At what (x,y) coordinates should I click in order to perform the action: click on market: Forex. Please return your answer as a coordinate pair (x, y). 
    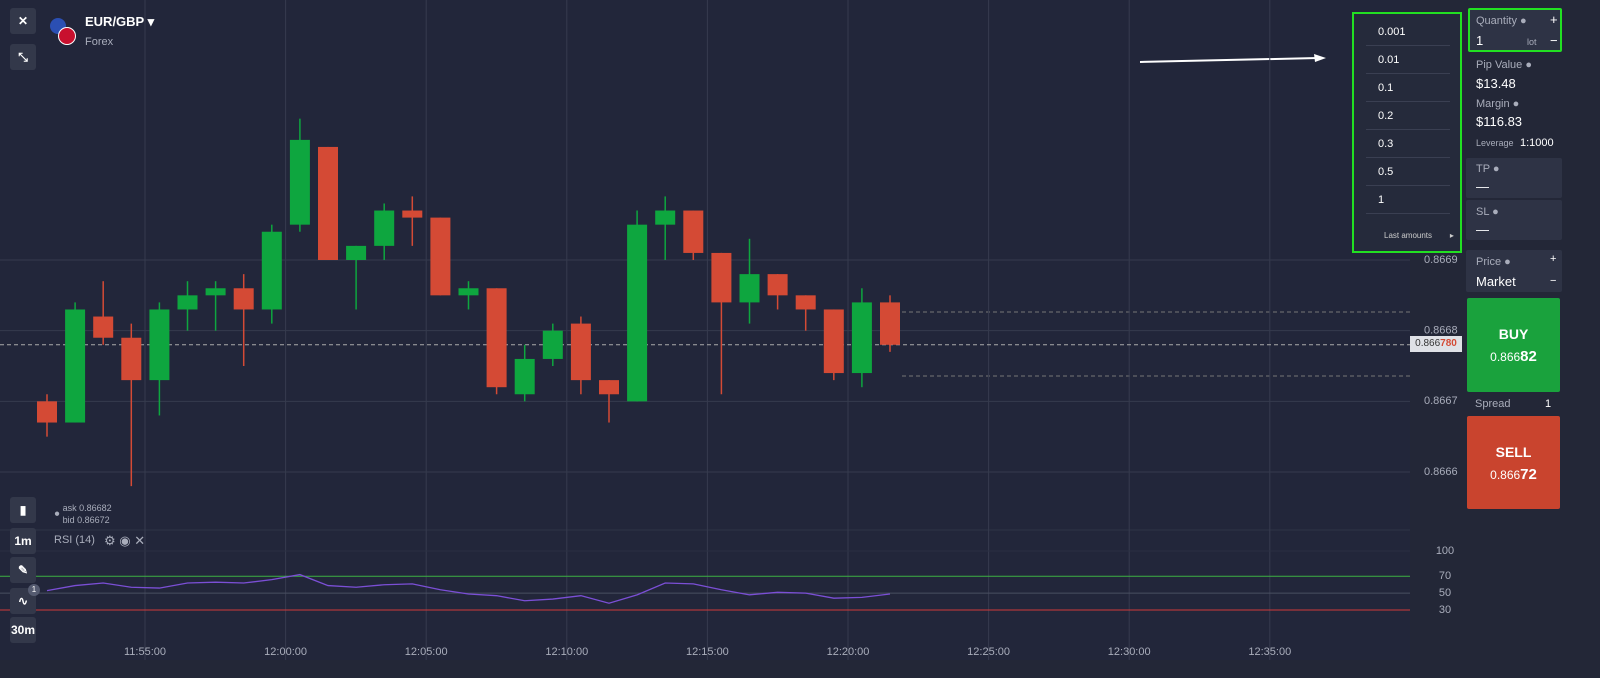
    Looking at the image, I should click on (99, 42).